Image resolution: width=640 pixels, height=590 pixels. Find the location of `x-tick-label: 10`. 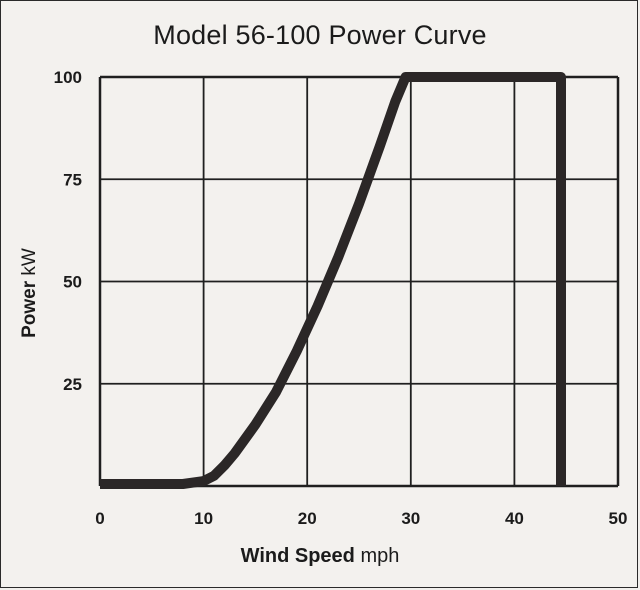

x-tick-label: 10 is located at coordinates (203, 518).